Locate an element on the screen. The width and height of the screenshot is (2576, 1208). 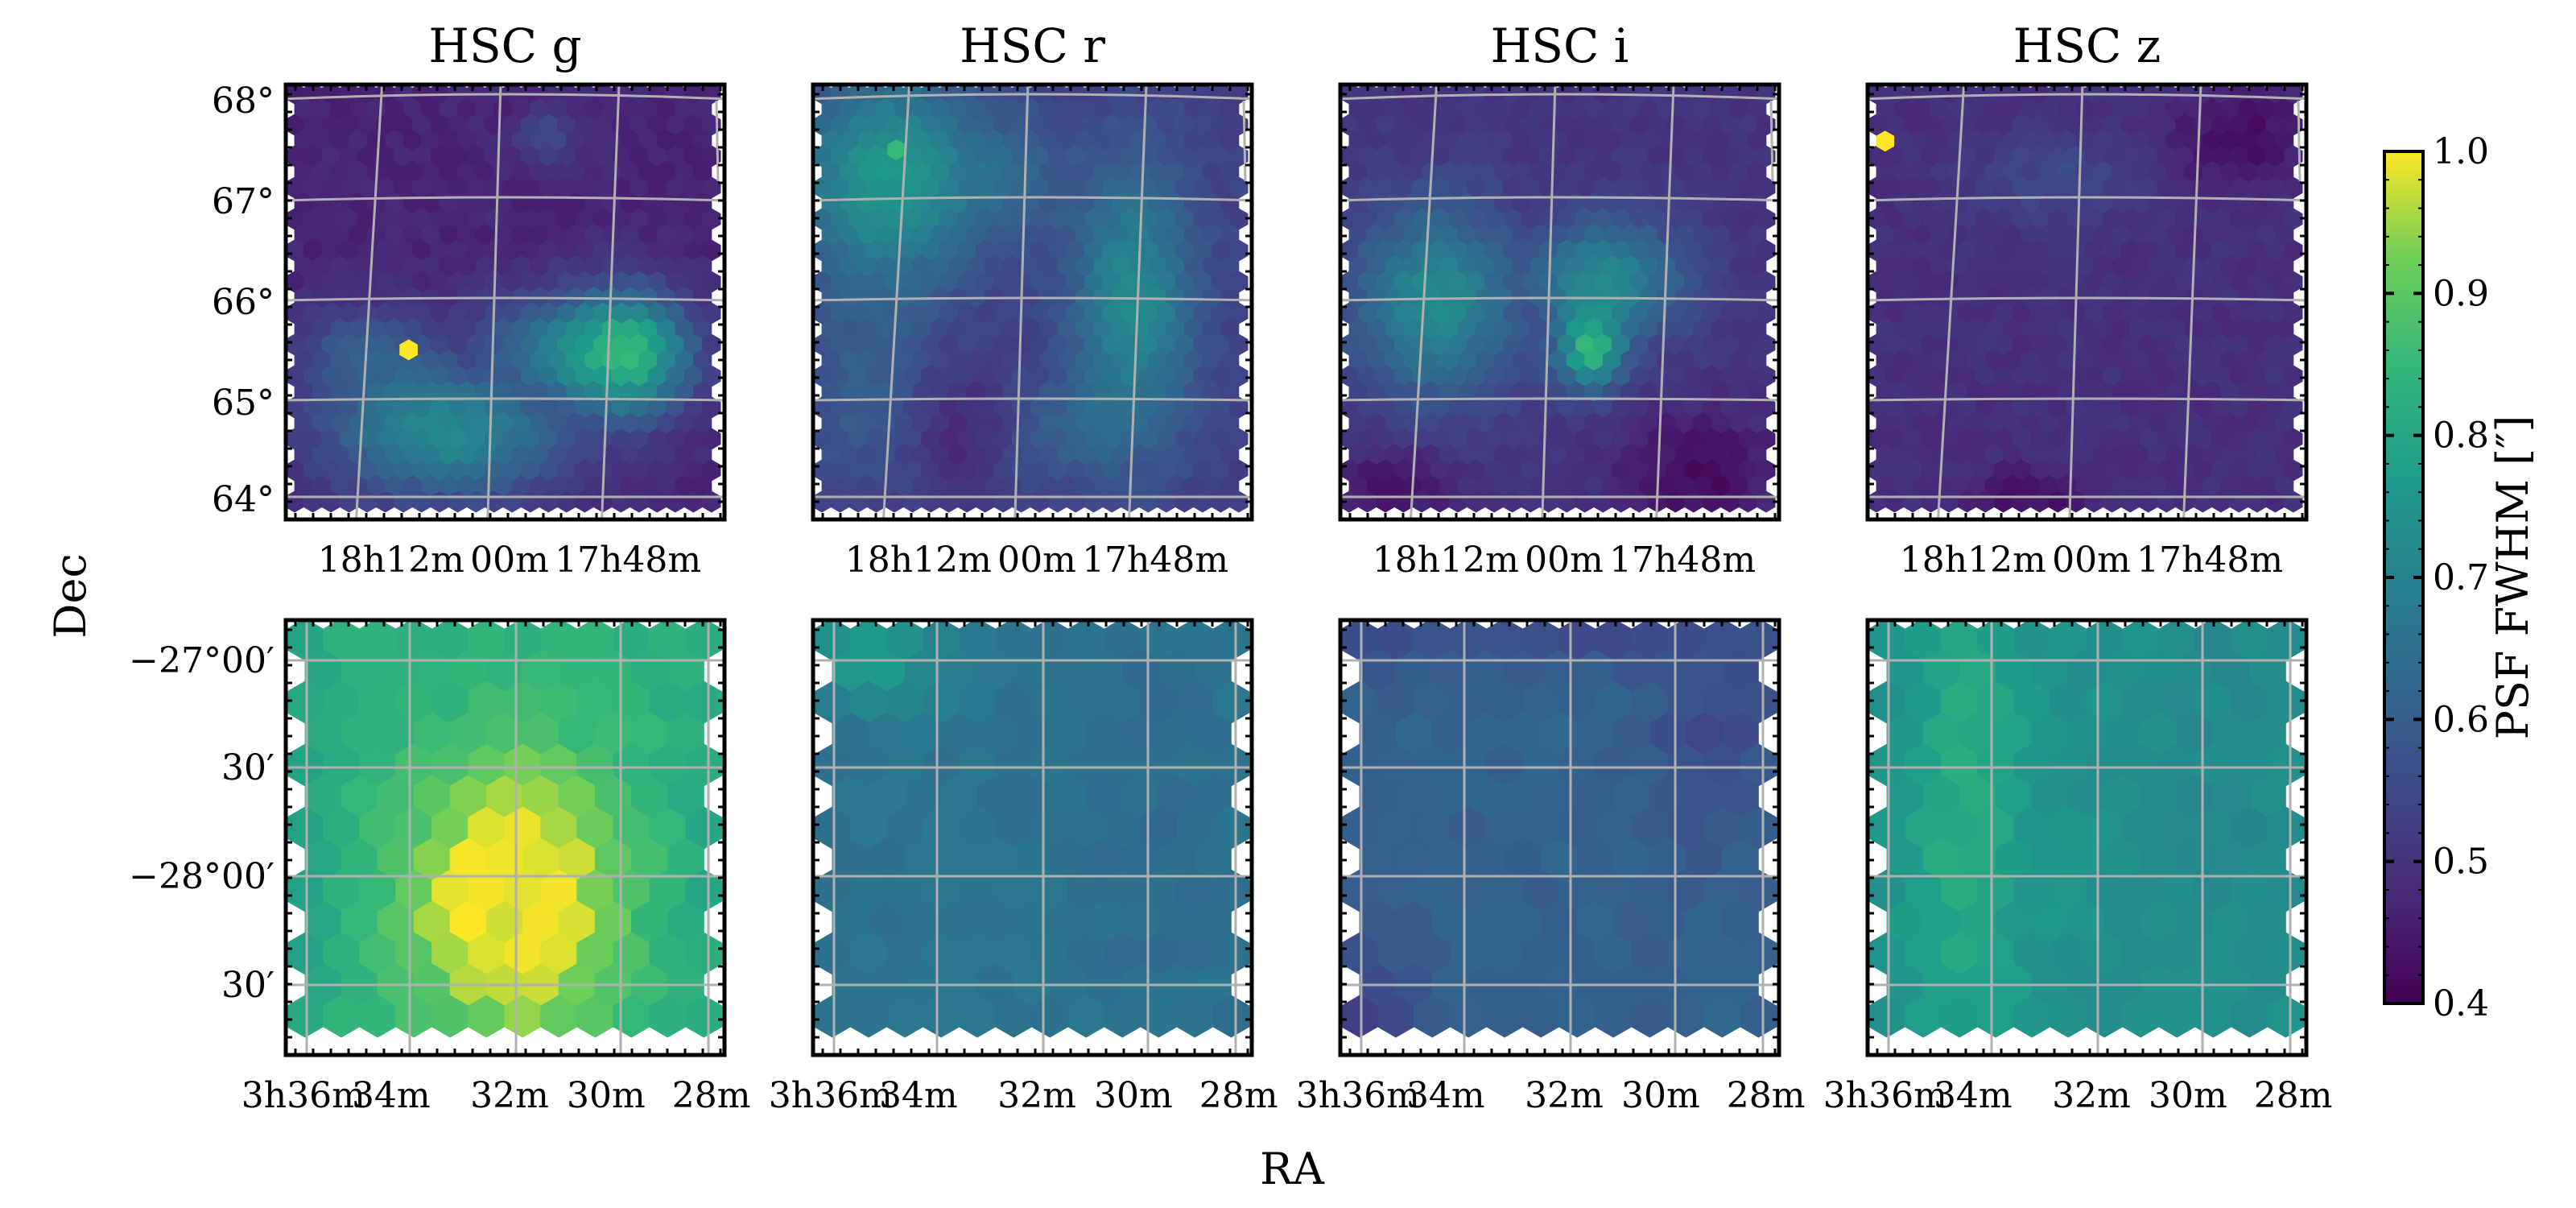
colorbar-tick-label: 0.6 is located at coordinates (2461, 720).